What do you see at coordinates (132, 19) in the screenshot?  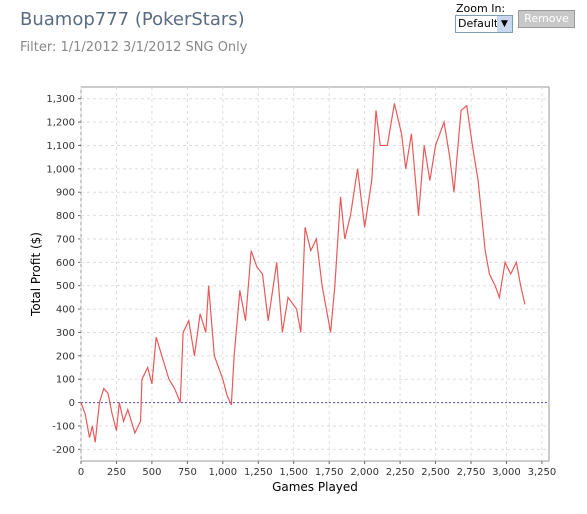 I see `chart-title: Buamop777 (PokerStars)` at bounding box center [132, 19].